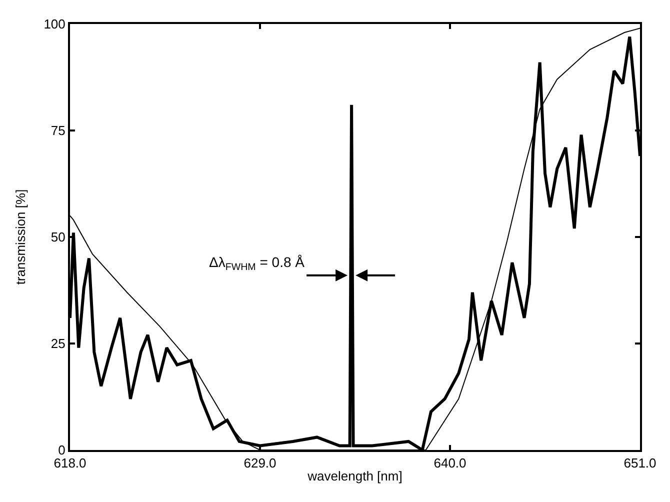  What do you see at coordinates (58, 130) in the screenshot?
I see `y-tick-label: 75` at bounding box center [58, 130].